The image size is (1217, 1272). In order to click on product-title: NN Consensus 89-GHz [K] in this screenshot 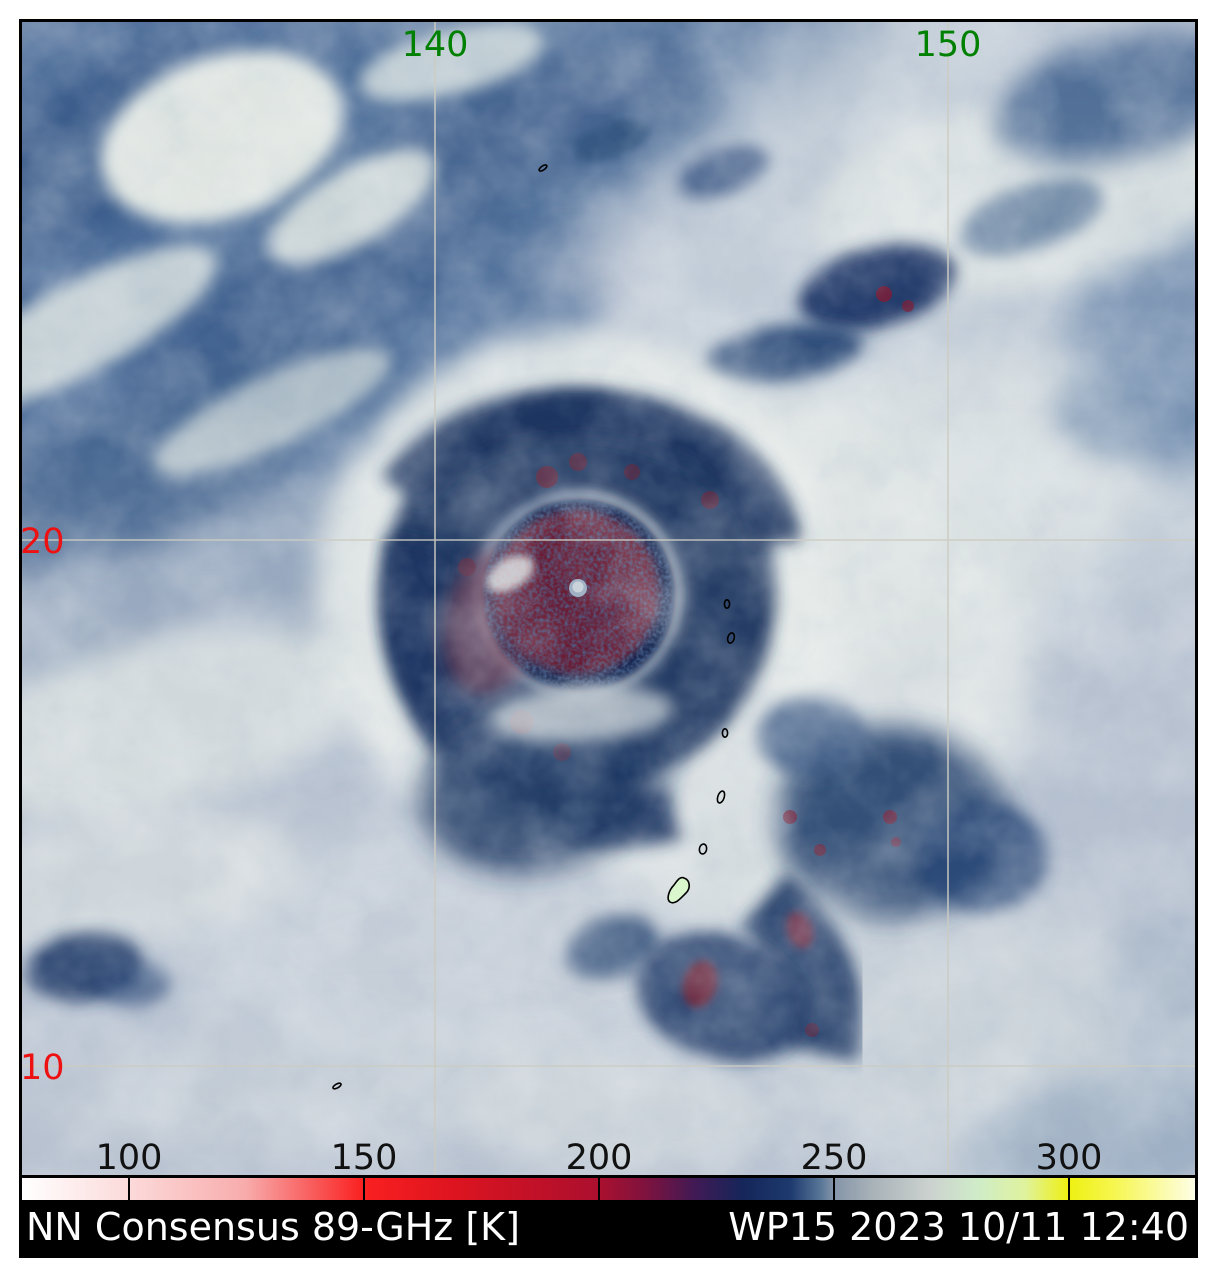, I will do `click(273, 1227)`.